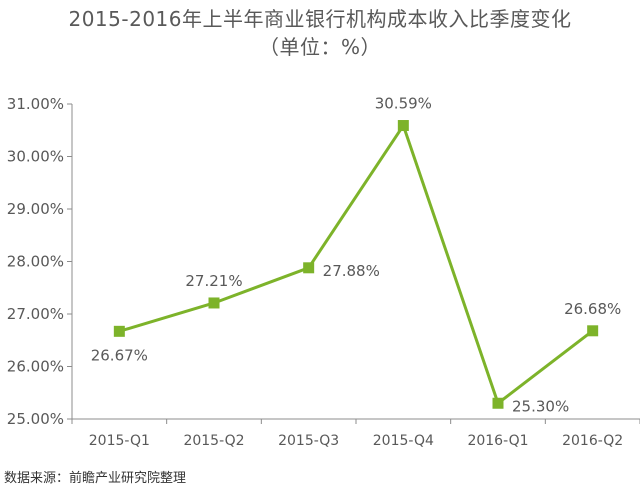 The image size is (640, 489). Describe the element at coordinates (319, 47) in the screenshot. I see `chart-subtitle: （单位：%）` at that location.